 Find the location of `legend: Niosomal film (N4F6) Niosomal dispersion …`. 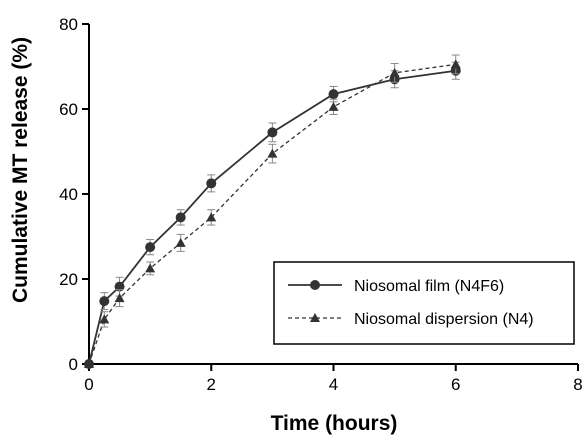

legend: Niosomal film (N4F6) Niosomal dispersion … is located at coordinates (424, 303).